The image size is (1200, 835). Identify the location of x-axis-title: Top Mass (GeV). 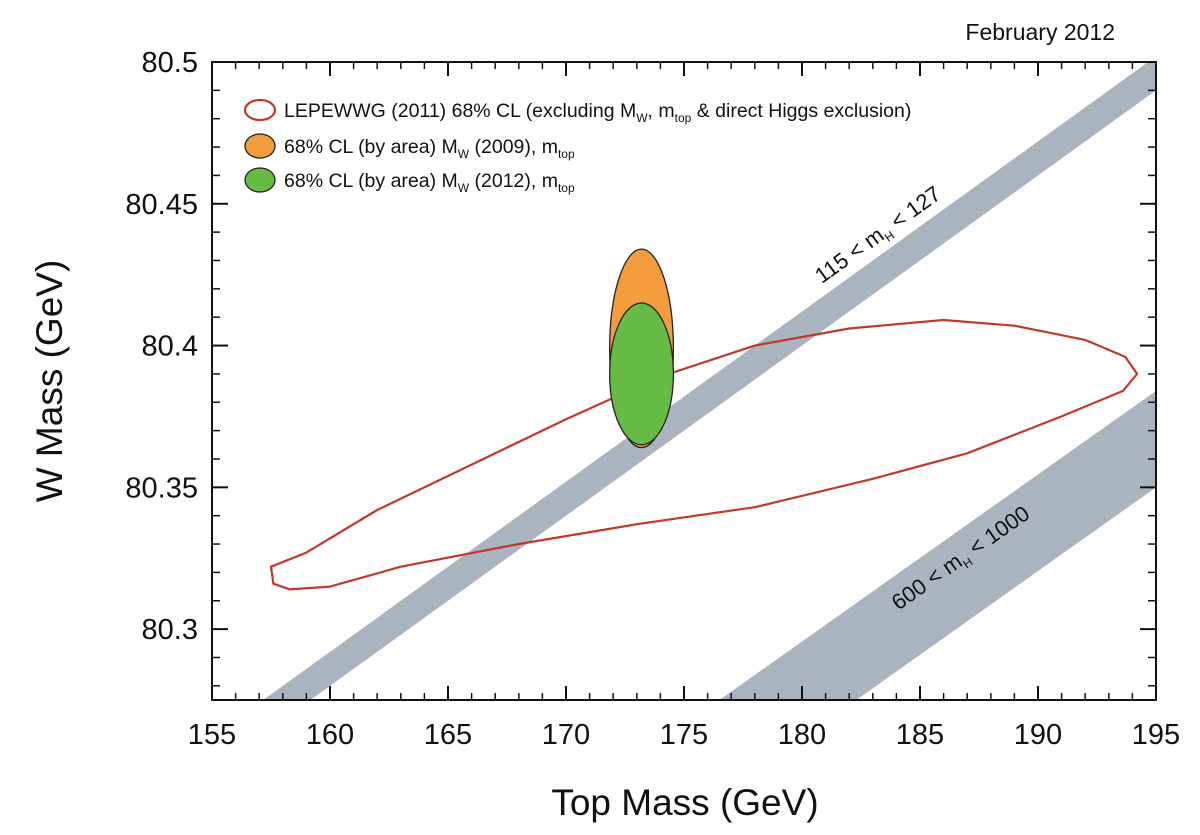
(684, 802).